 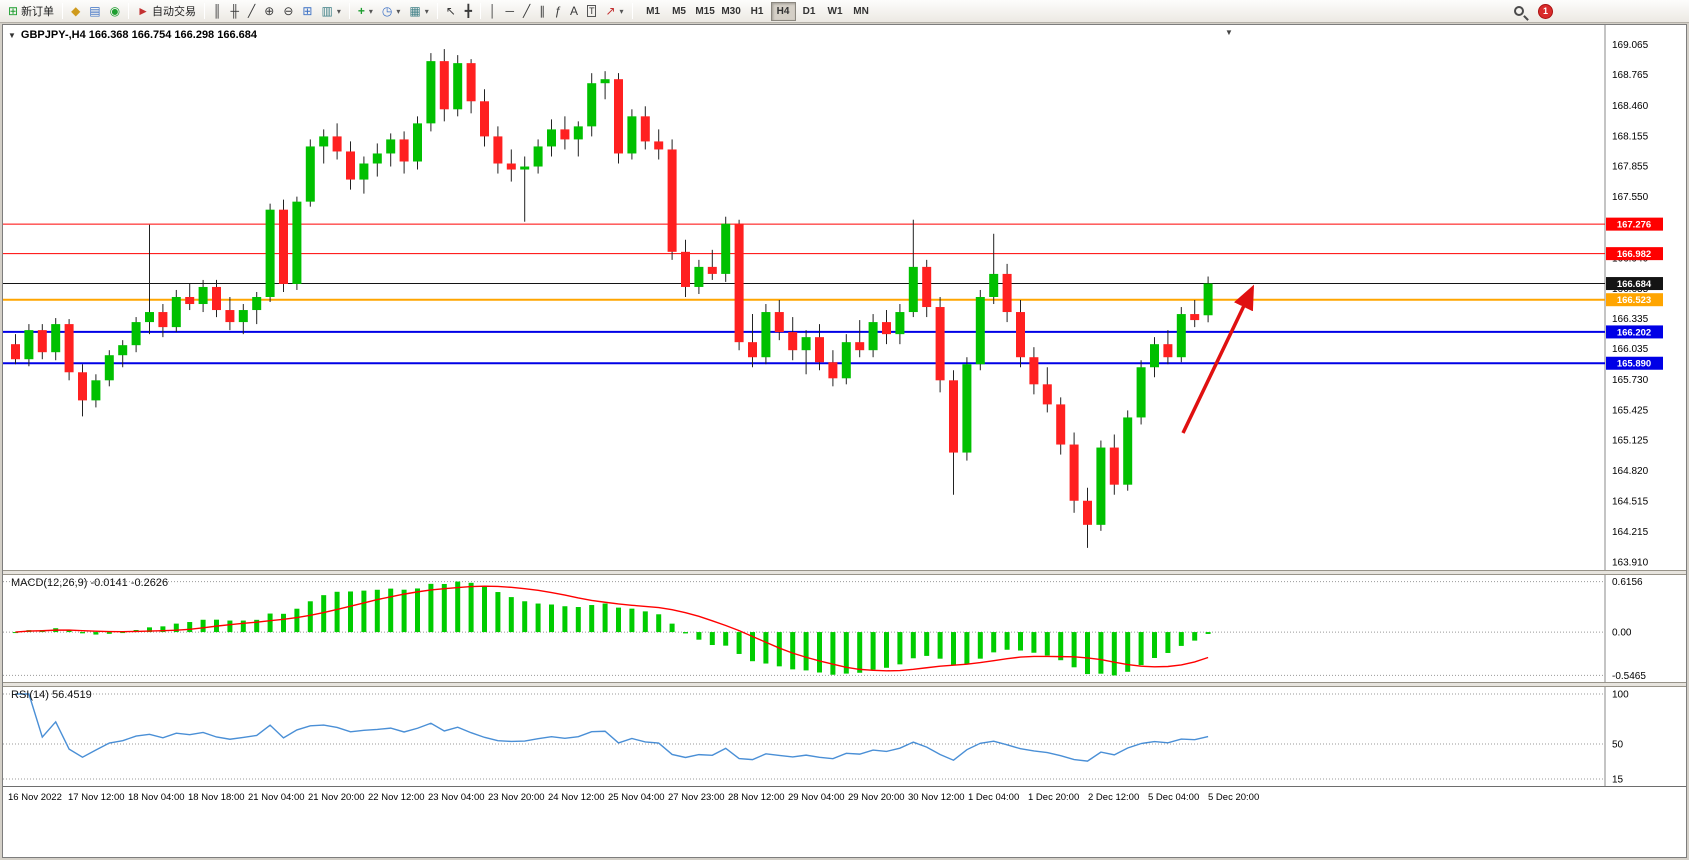 What do you see at coordinates (557, 11) in the screenshot?
I see `fibonacci-button: ƒ` at bounding box center [557, 11].